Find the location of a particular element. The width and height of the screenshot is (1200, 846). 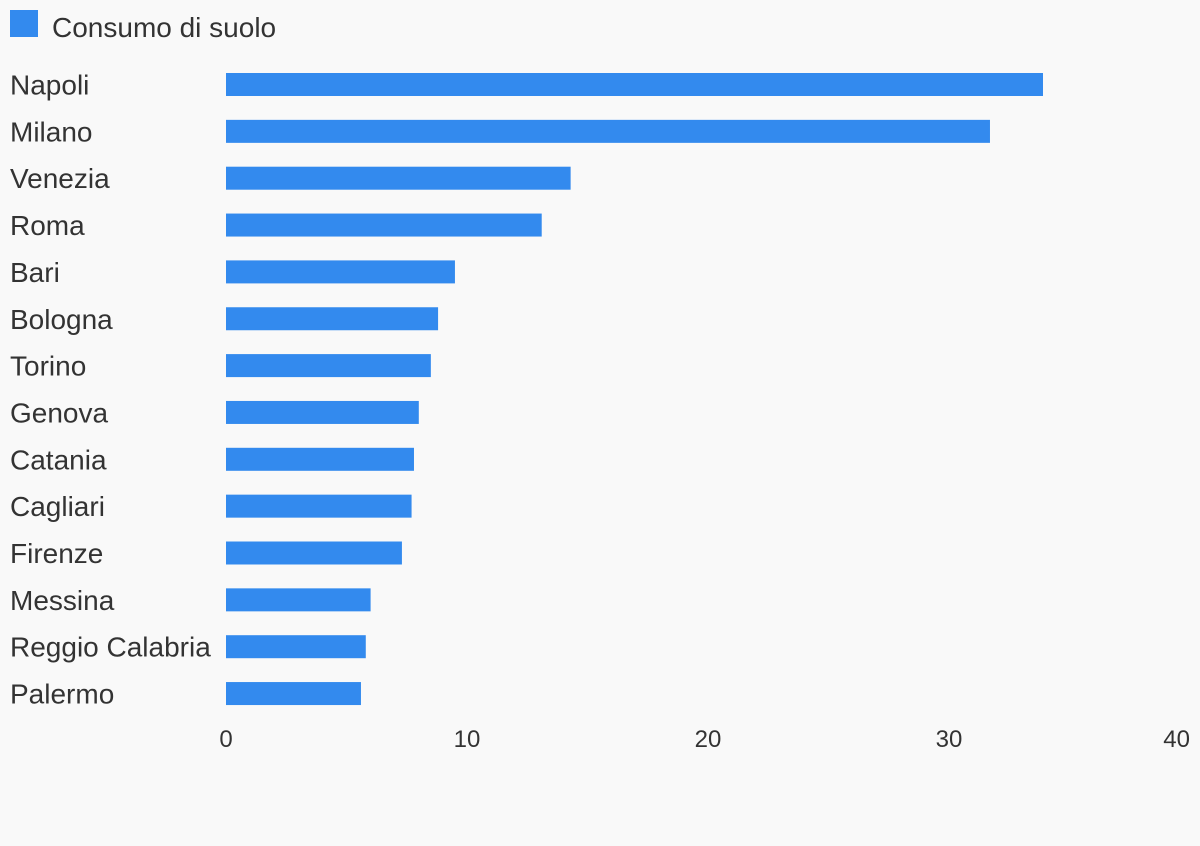

x-tick-label: 20 is located at coordinates (708, 739).